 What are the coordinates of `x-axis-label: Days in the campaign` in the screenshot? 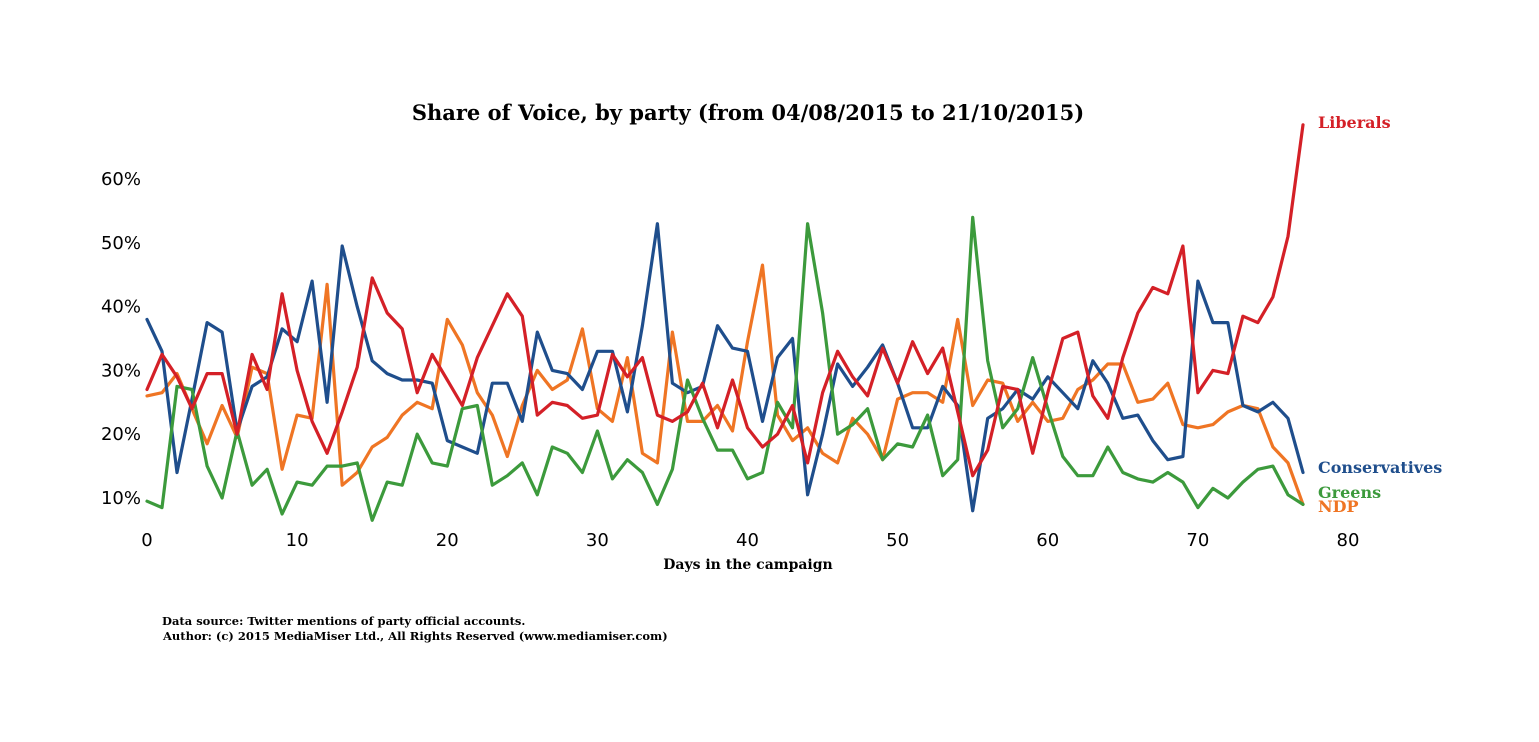 It's located at (747, 565).